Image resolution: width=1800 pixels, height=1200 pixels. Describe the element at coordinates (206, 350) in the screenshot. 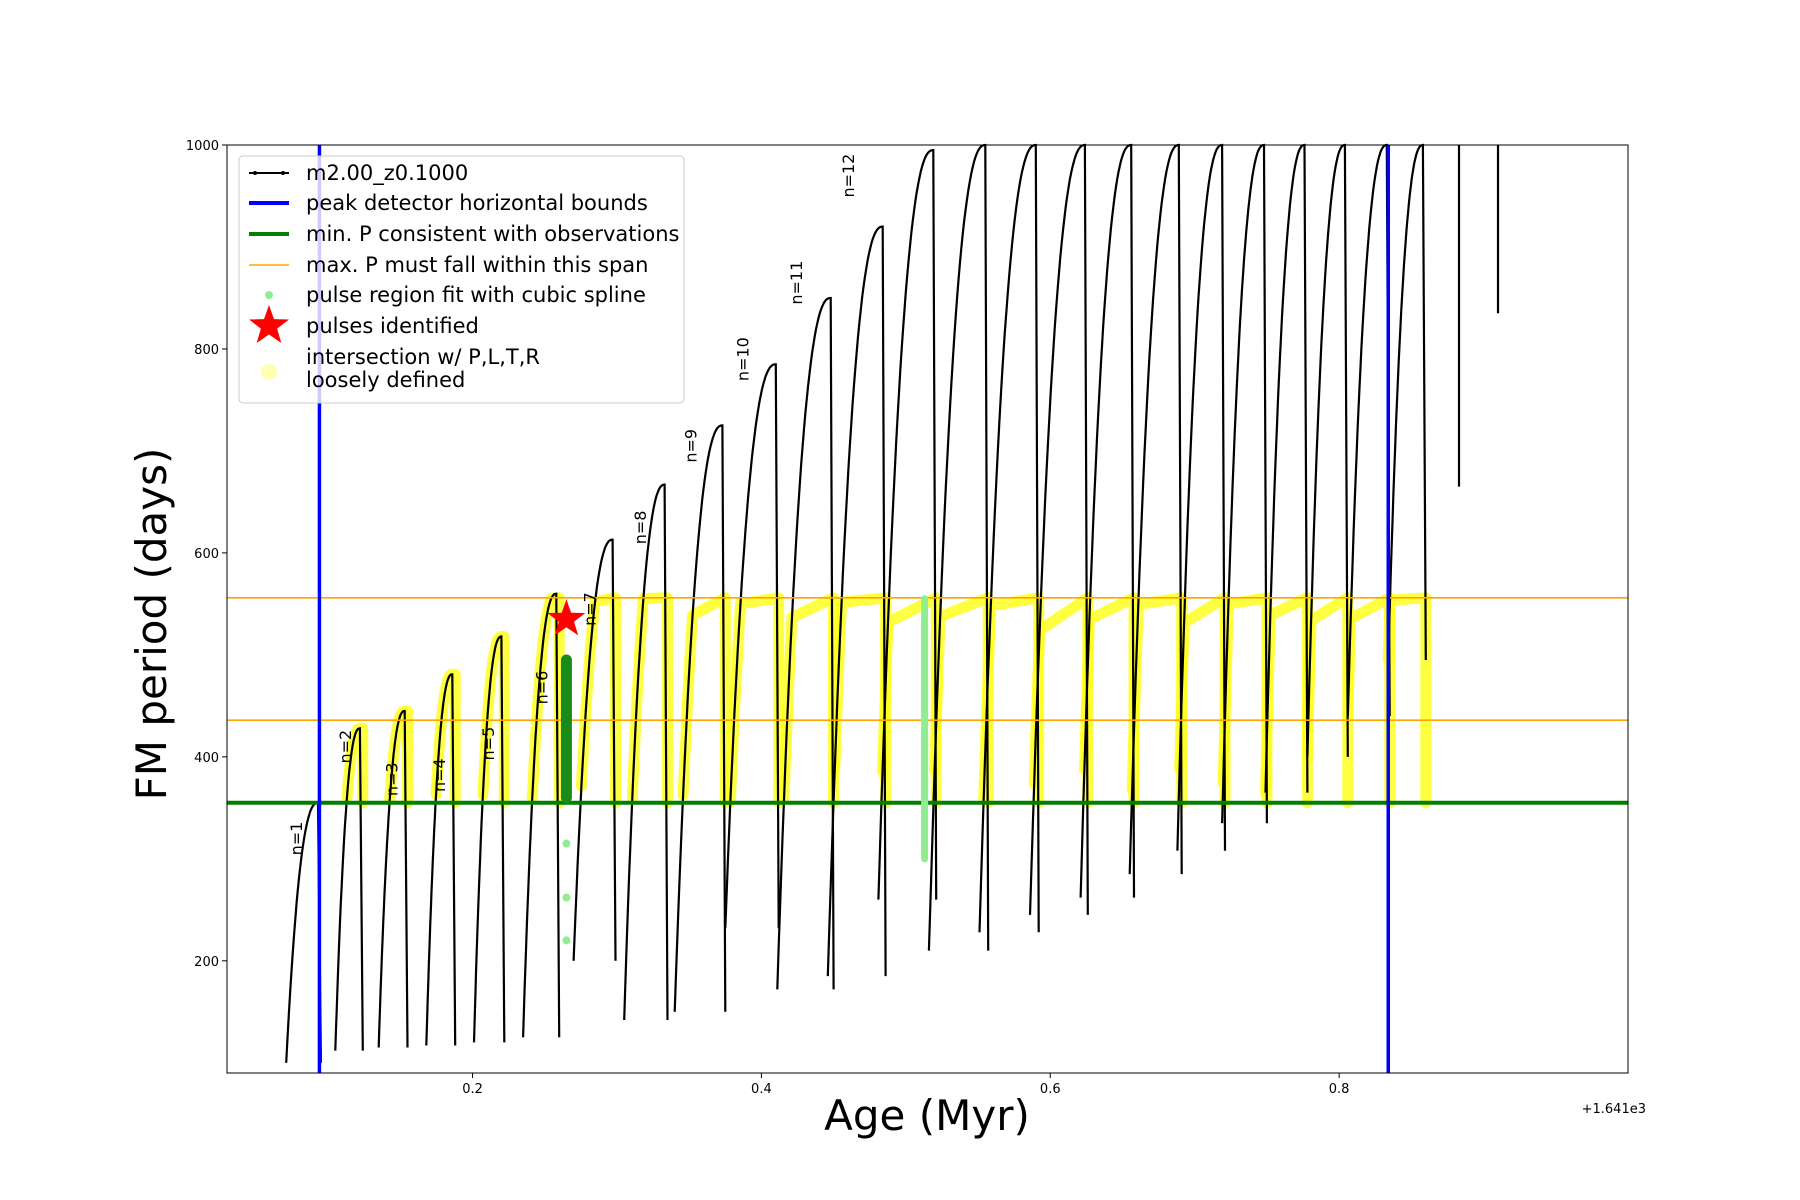

I see `y-tick-label-4: 800` at that location.